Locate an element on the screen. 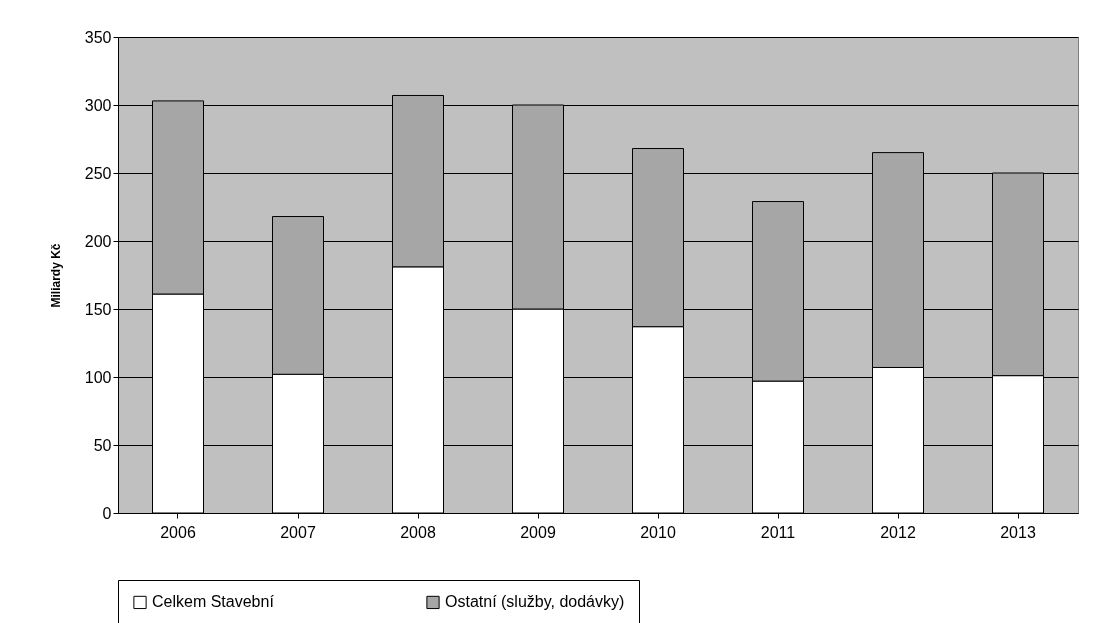 The width and height of the screenshot is (1103, 623). y-tick-label: 150 is located at coordinates (98, 309).